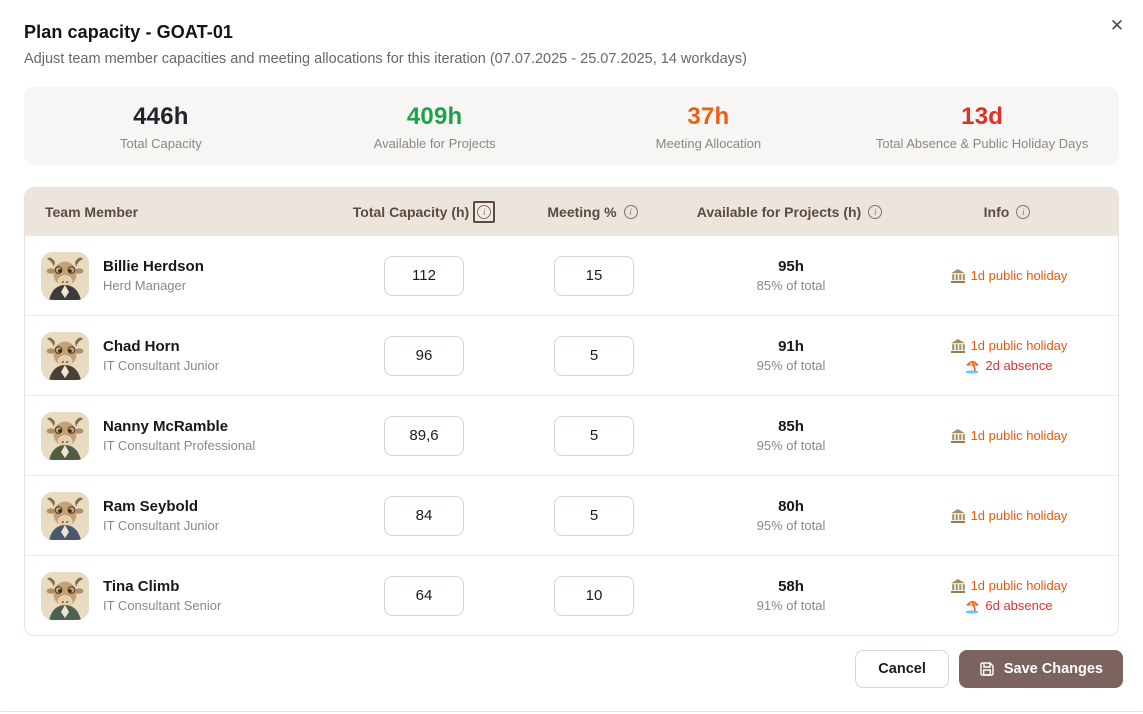 The image size is (1143, 714). I want to click on available-percent: 91% of total, so click(791, 605).